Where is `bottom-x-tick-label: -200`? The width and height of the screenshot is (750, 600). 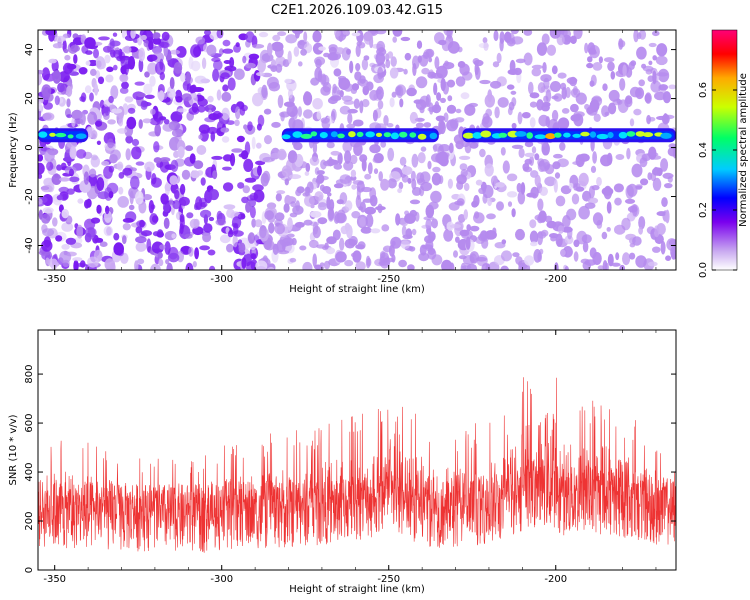 bottom-x-tick-label: -200 is located at coordinates (555, 579).